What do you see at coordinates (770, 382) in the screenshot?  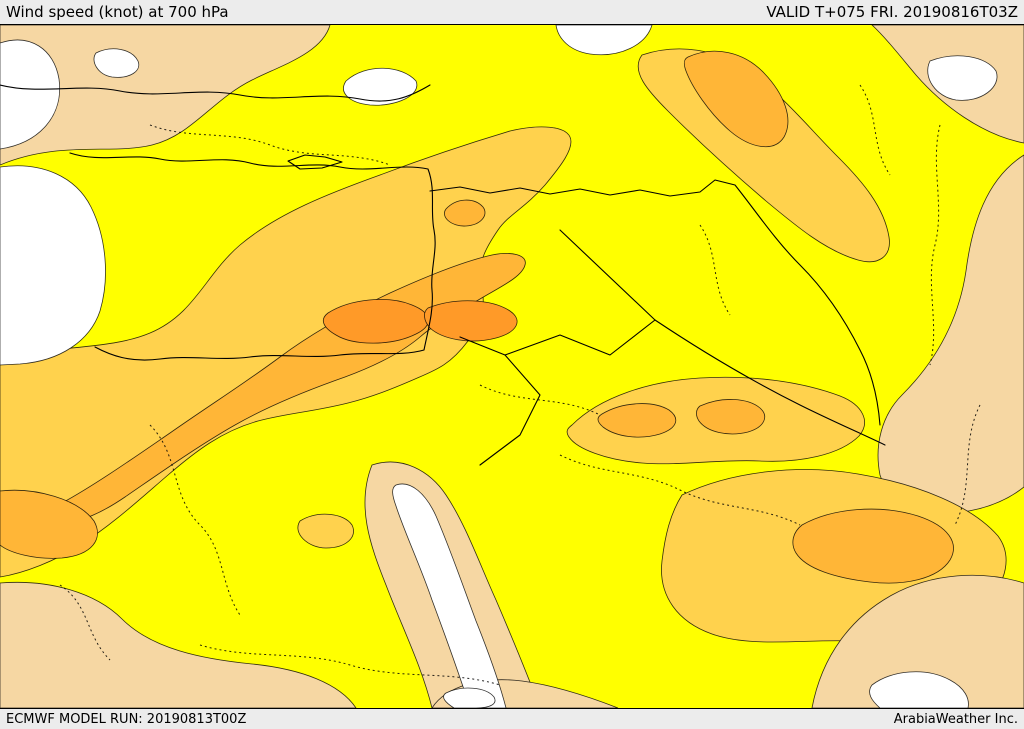 I see `border-iraq-saudi` at bounding box center [770, 382].